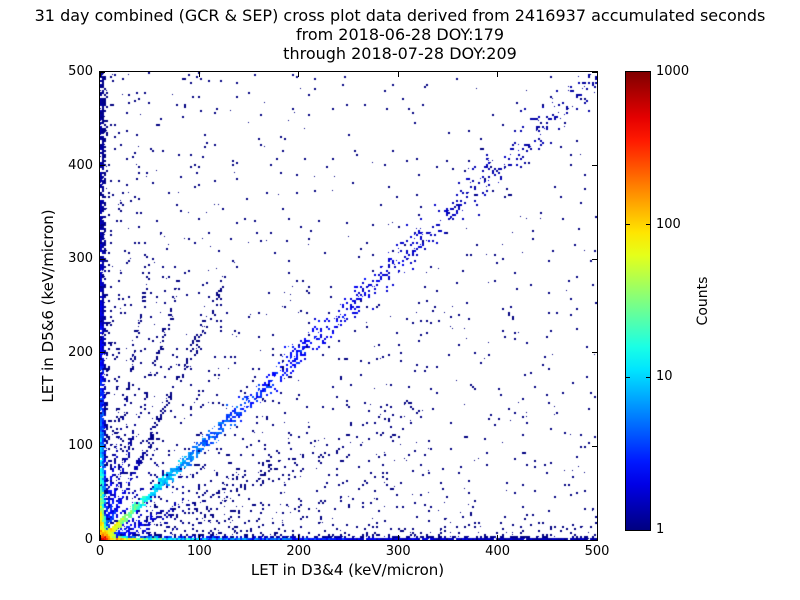  I want to click on y-tick-label: 400, so click(80, 165).